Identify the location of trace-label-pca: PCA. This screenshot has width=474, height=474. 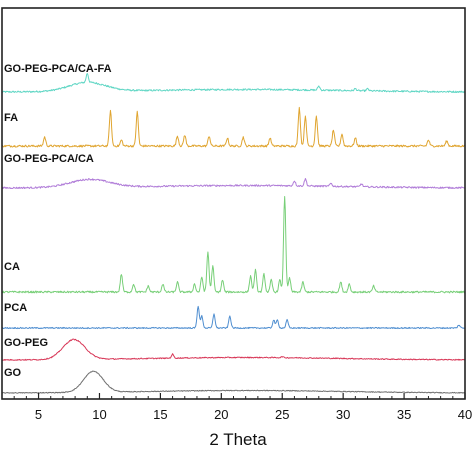
(15, 308).